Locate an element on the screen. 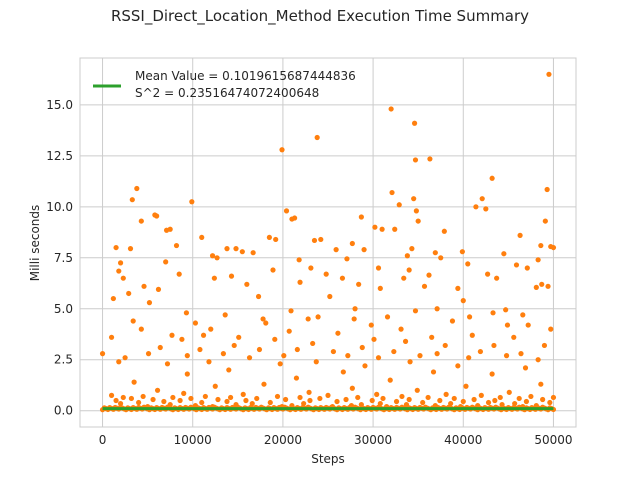 This screenshot has height=484, width=640. x-tick-label: 10000 is located at coordinates (193, 440).